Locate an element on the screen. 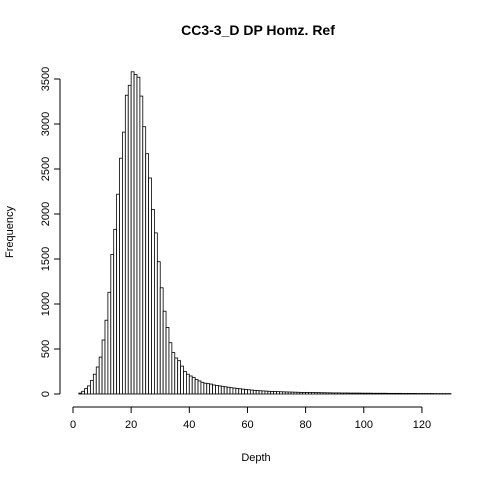 The height and width of the screenshot is (480, 480). x-tick-label: 120 is located at coordinates (422, 425).